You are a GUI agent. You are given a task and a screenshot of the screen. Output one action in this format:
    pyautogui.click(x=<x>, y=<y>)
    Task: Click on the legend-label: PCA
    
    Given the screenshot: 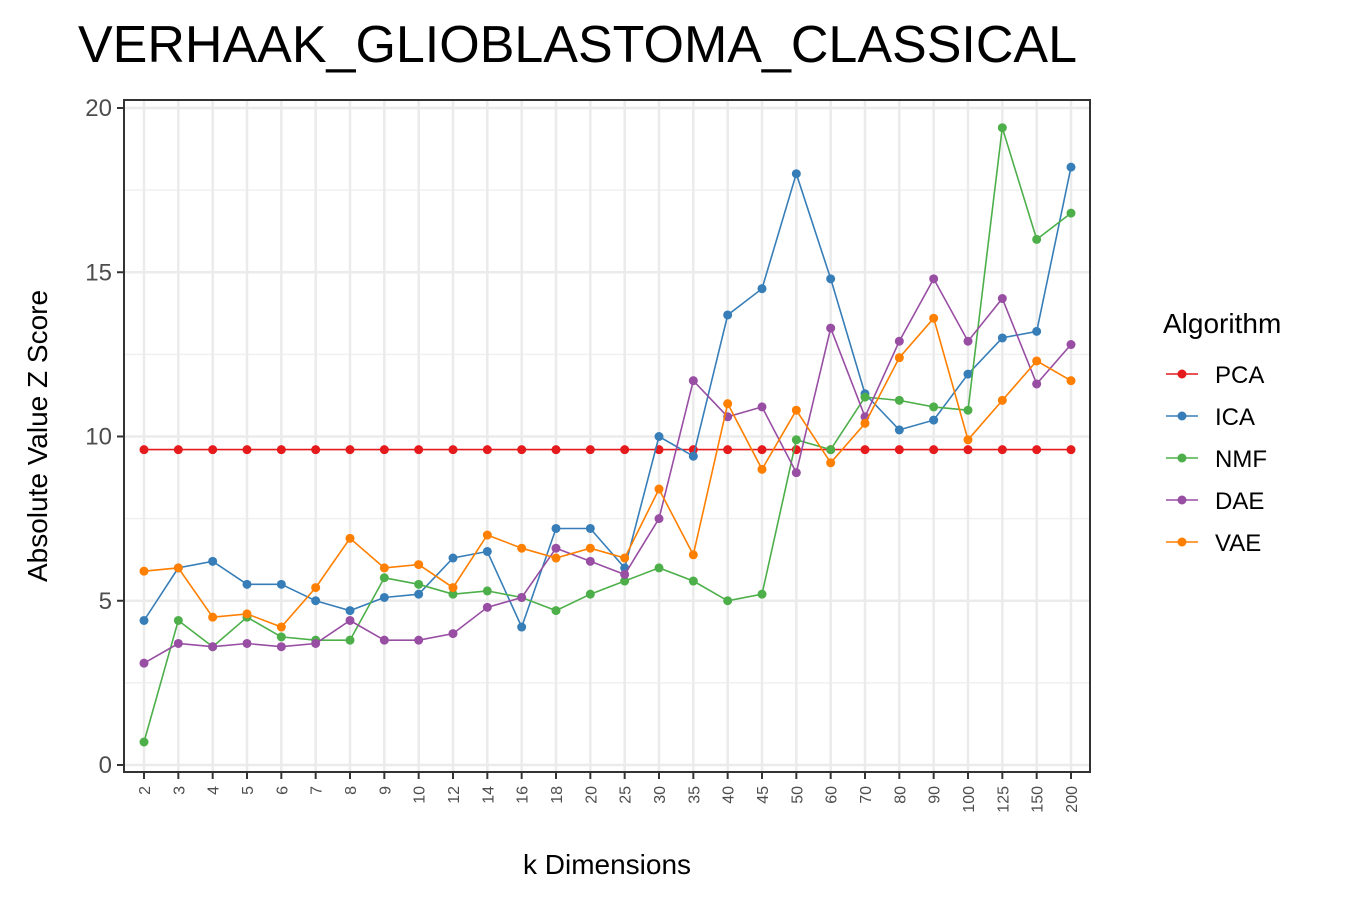 What is the action you would take?
    pyautogui.click(x=1239, y=375)
    